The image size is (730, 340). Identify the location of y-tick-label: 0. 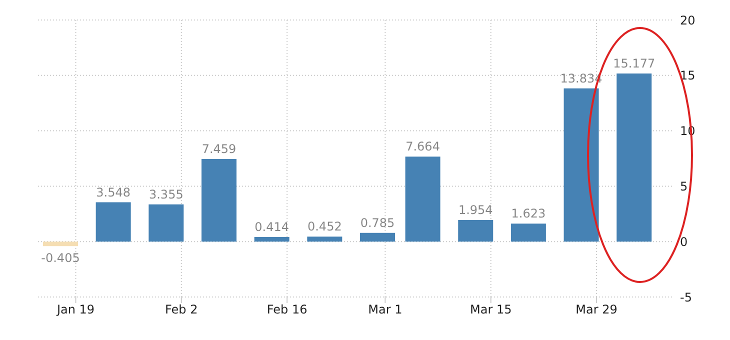
(684, 241).